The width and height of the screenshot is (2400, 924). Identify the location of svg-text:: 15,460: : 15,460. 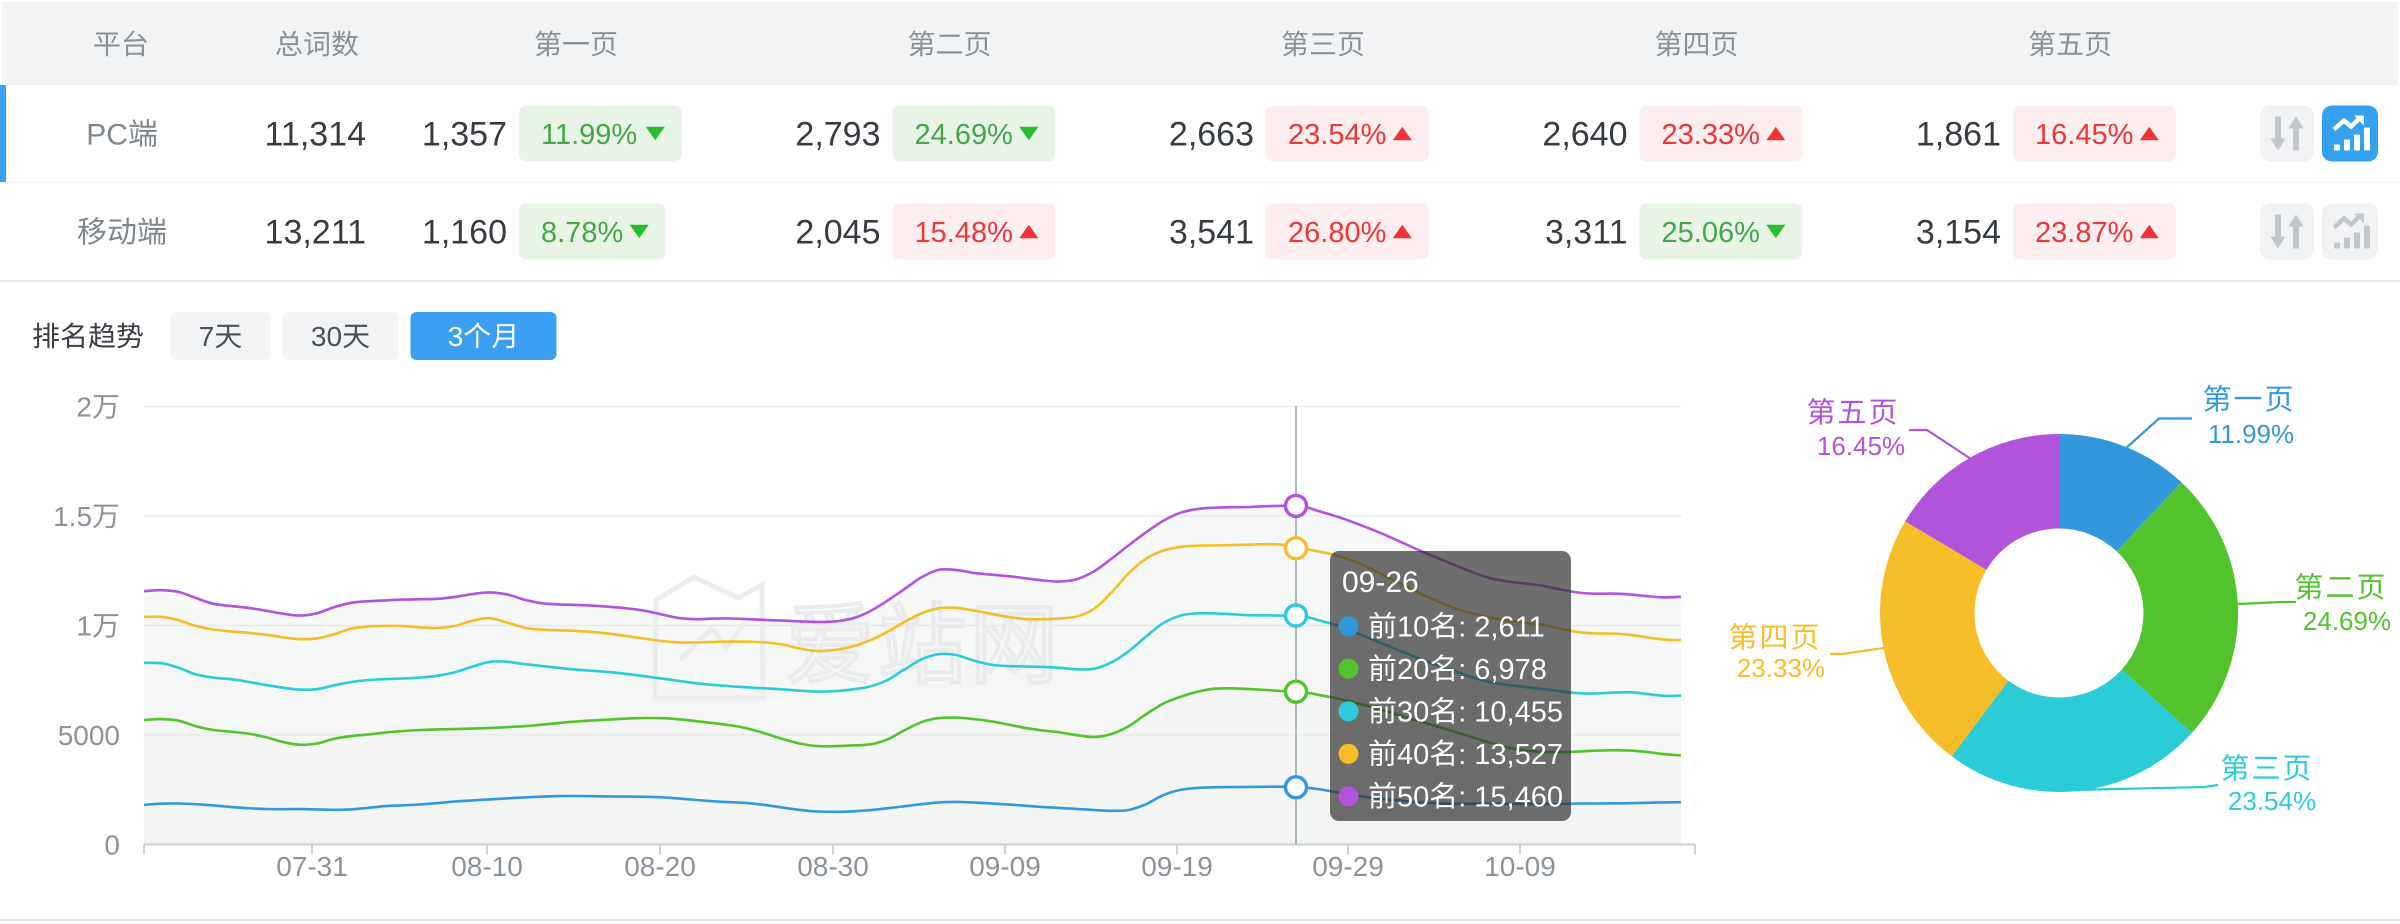
(1510, 797).